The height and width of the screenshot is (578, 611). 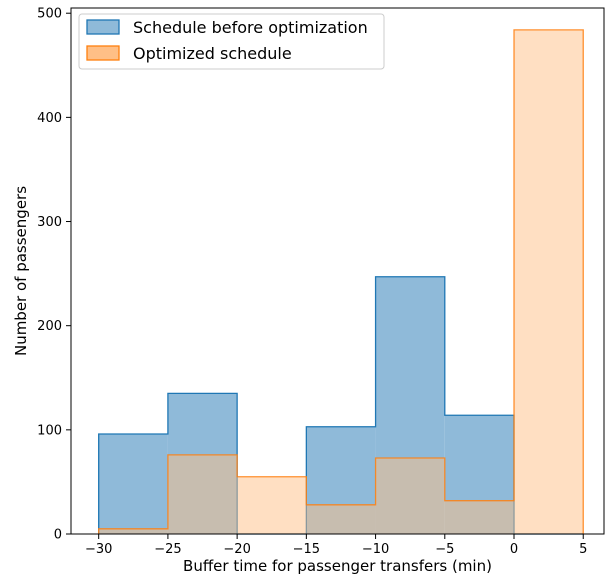 I want to click on legend-label-optimized: Optimized schedule, so click(x=212, y=53).